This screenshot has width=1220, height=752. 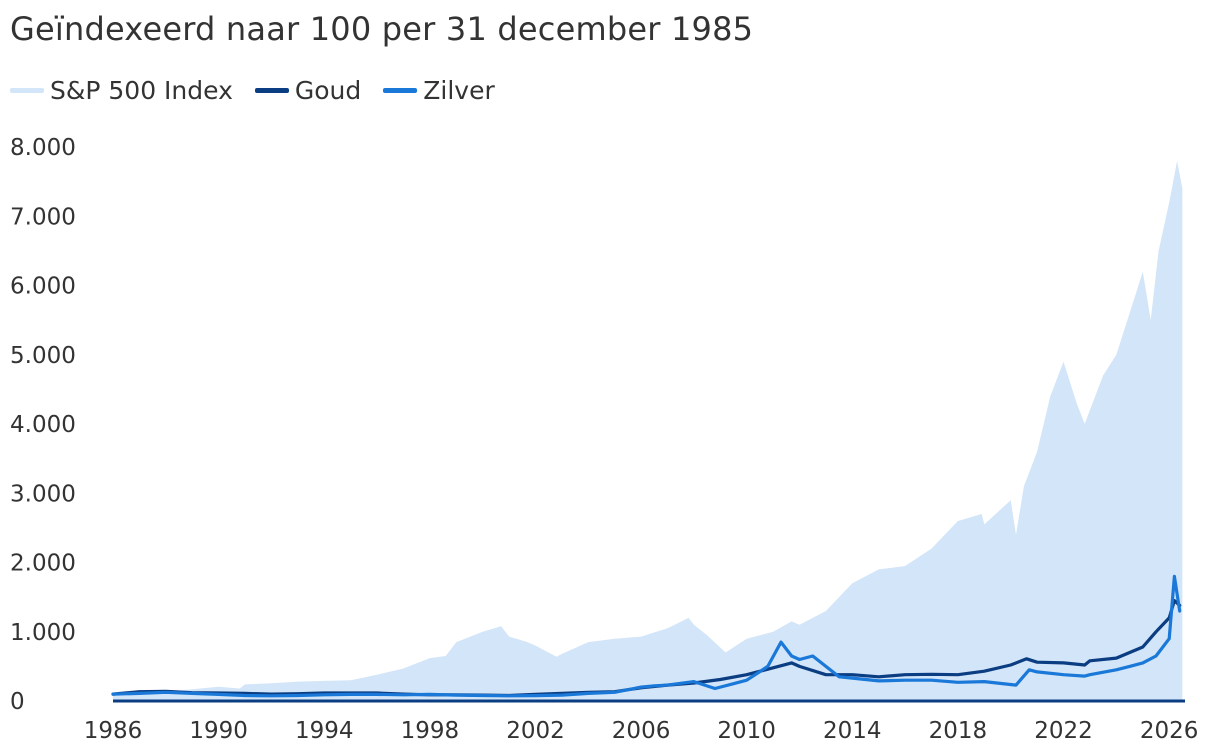 I want to click on chart-legend: S&P 500 Index Goud Zilver, so click(x=263, y=90).